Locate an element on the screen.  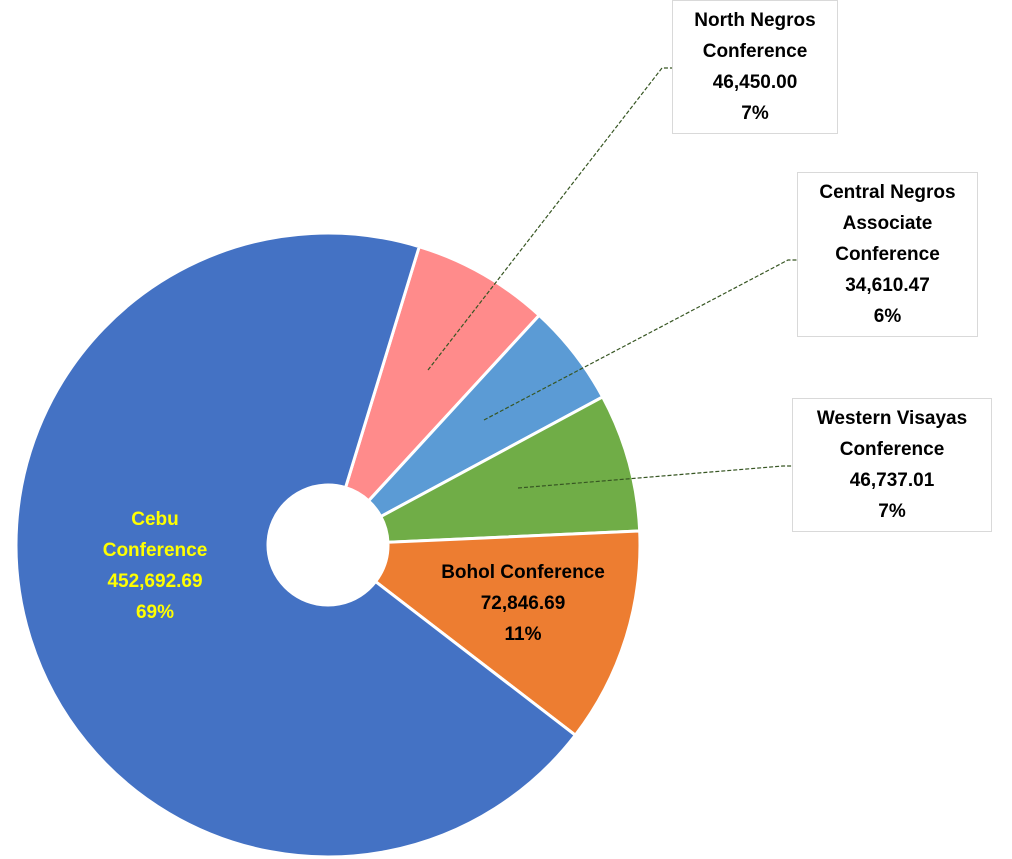
data-label: Bohol Conference 72,846.69 11% is located at coordinates (523, 603).